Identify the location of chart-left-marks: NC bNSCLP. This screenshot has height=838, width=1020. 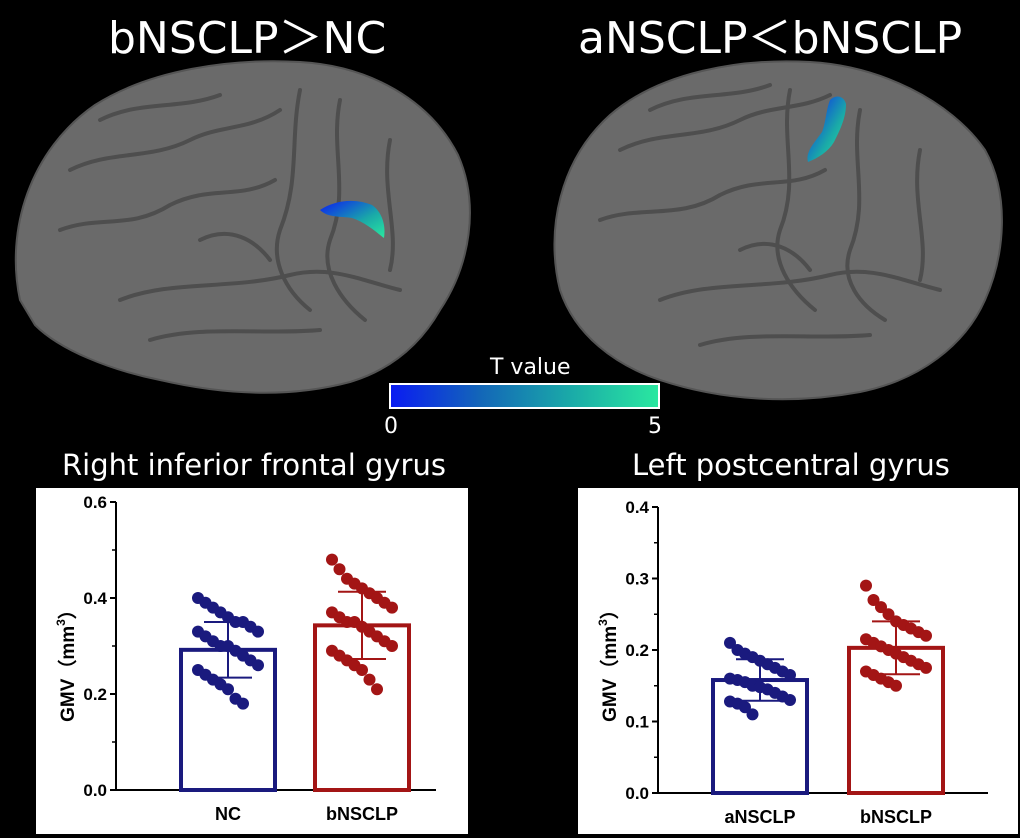
(295, 688).